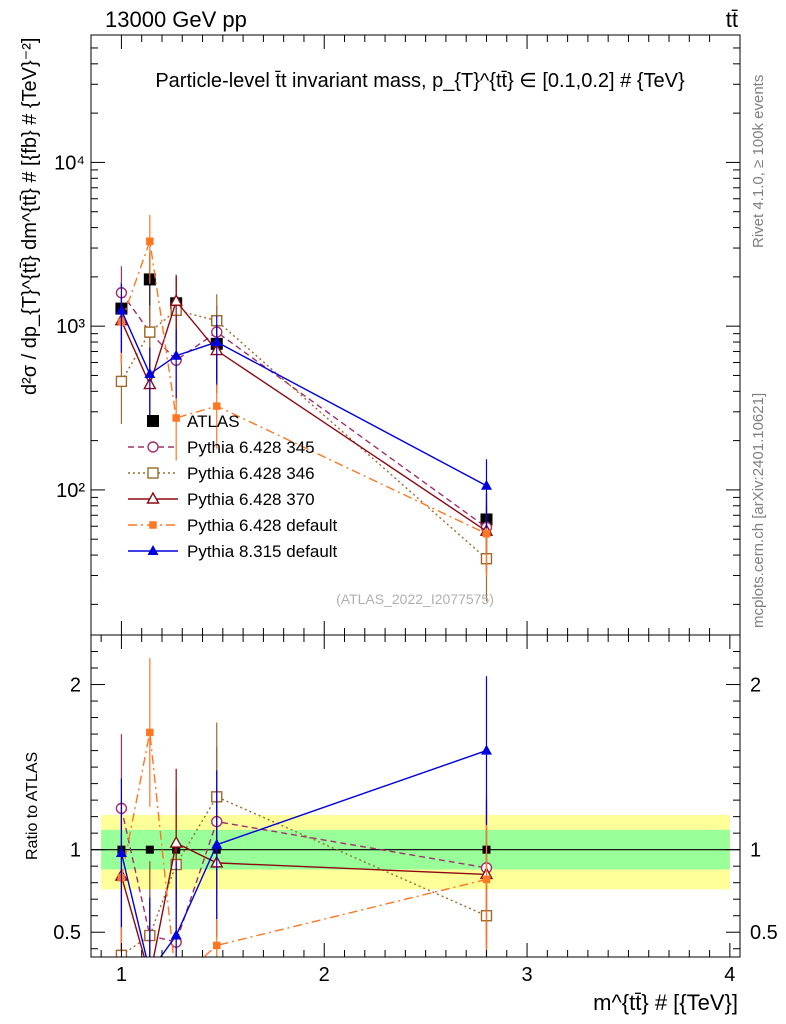  I want to click on legend-item: Pythia 6.428 345, so click(221, 447).